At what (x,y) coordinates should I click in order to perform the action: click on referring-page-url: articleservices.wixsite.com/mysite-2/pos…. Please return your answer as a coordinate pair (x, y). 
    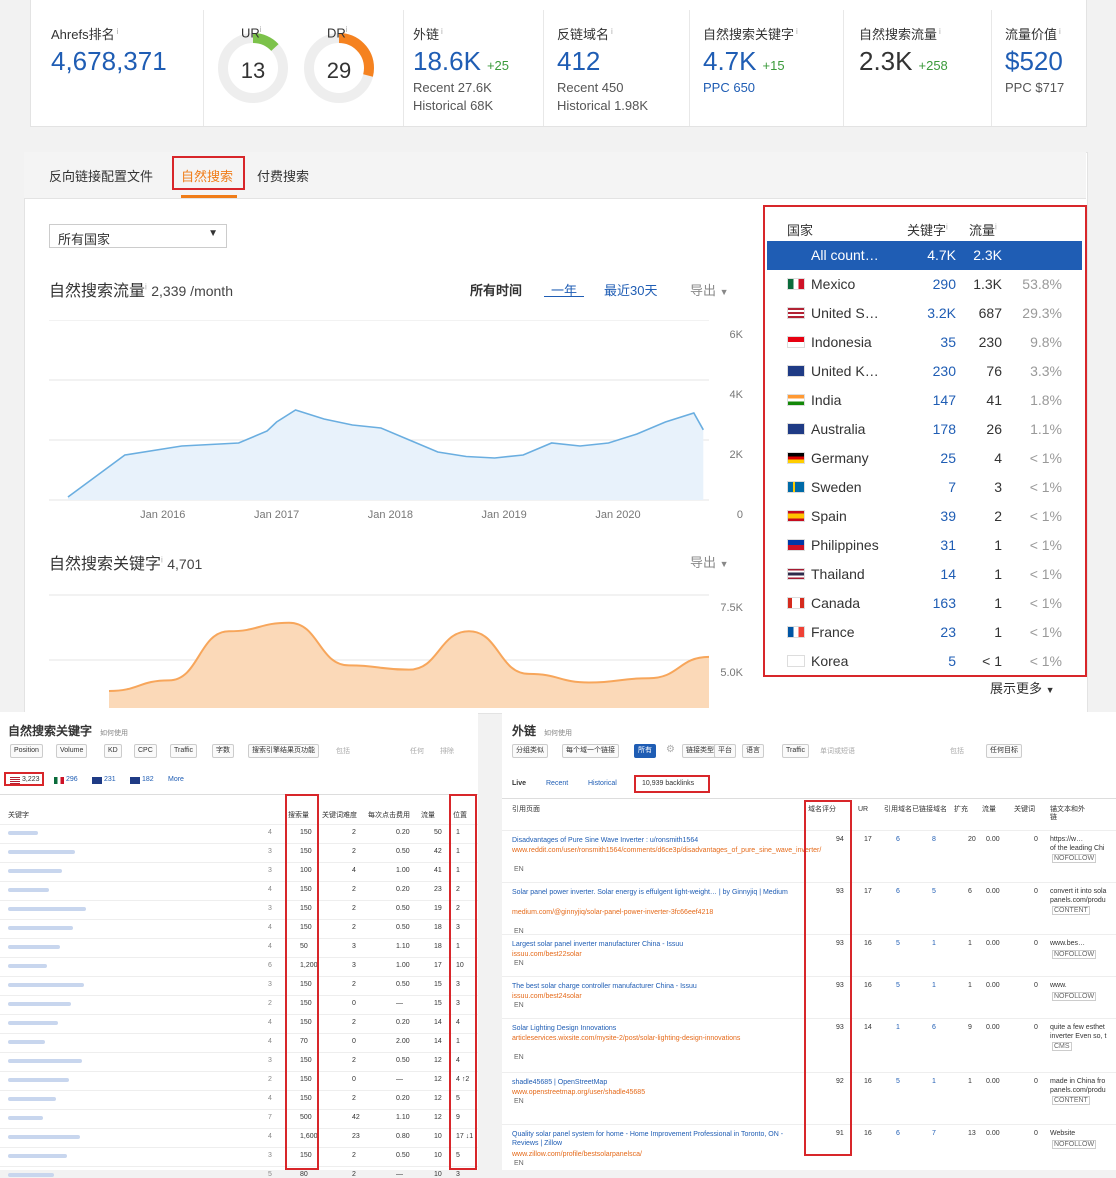
    Looking at the image, I should click on (626, 1038).